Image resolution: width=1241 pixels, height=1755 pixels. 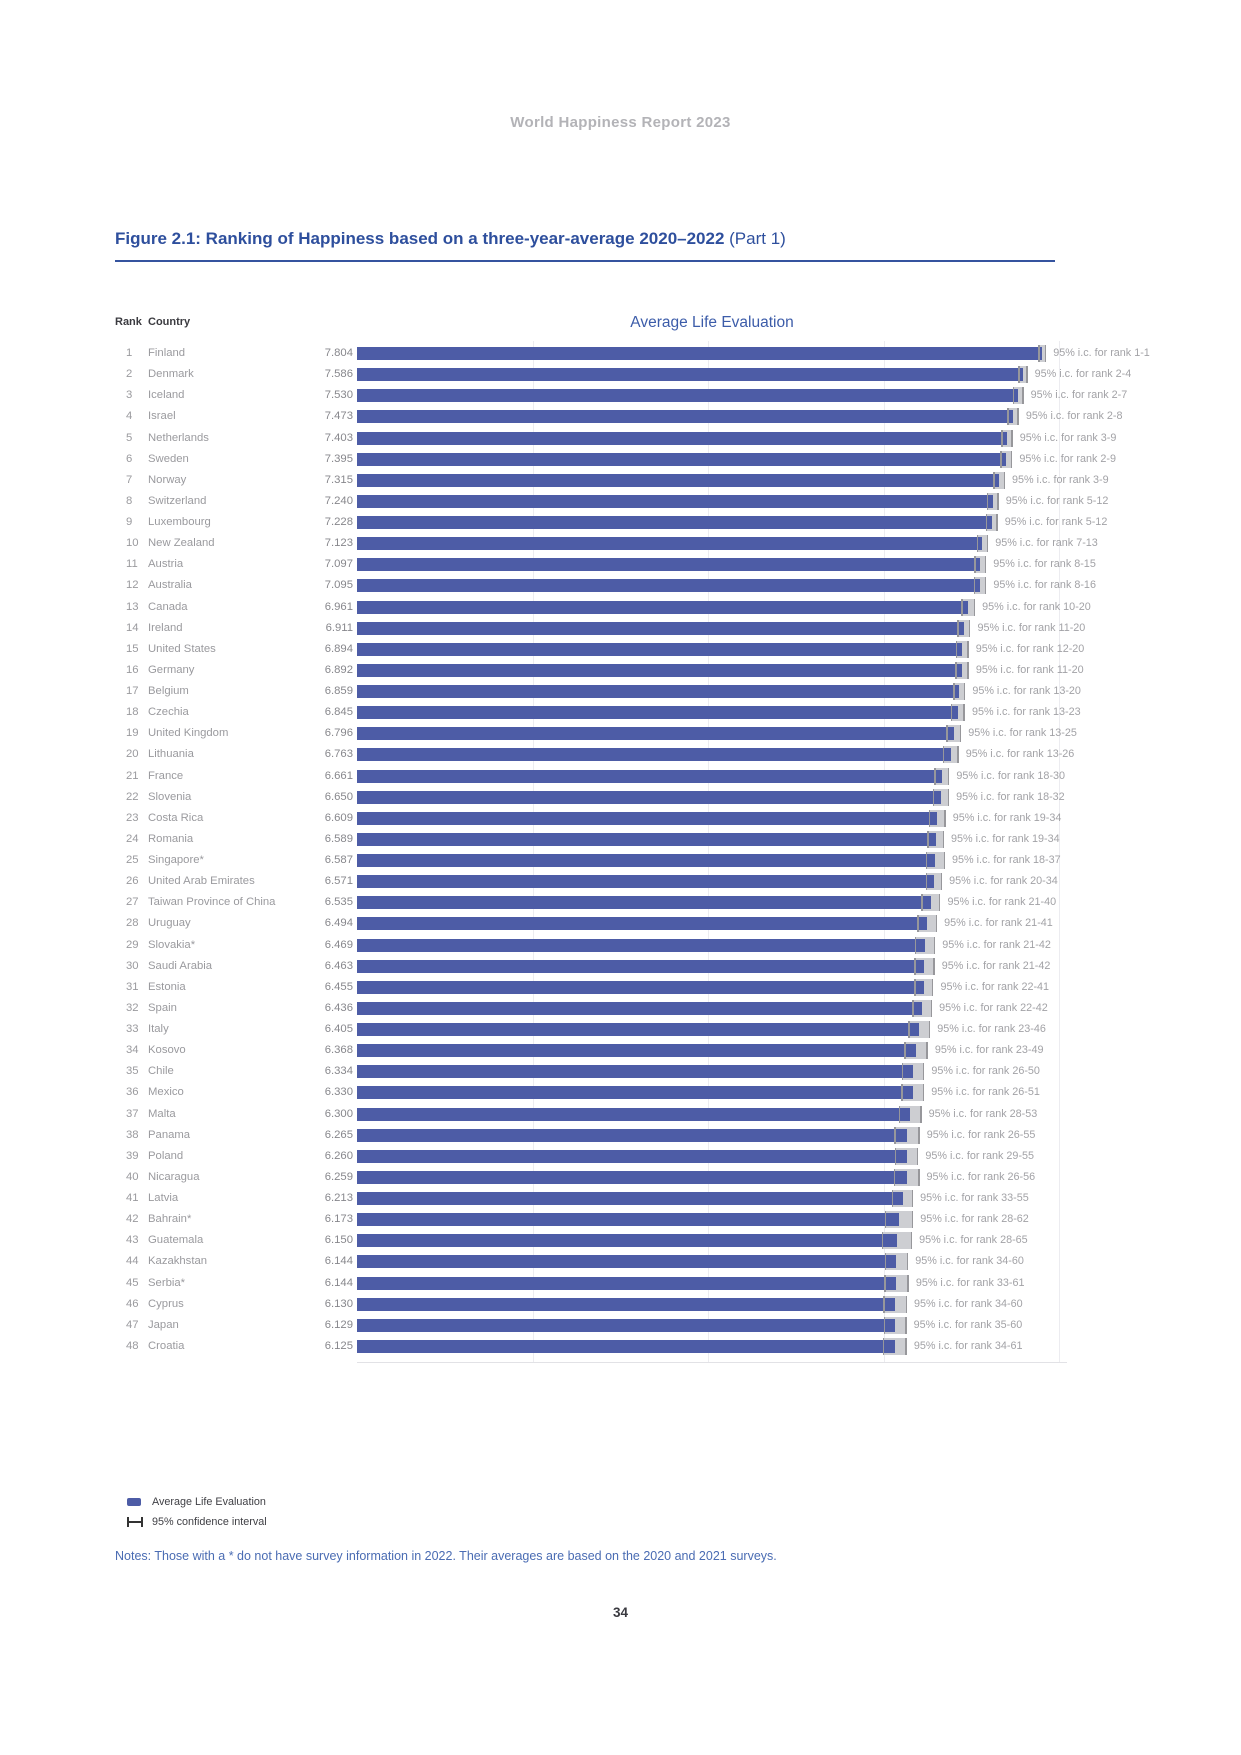 I want to click on ci-range-label: 95% i.c. for rank 34-61, so click(x=968, y=1345).